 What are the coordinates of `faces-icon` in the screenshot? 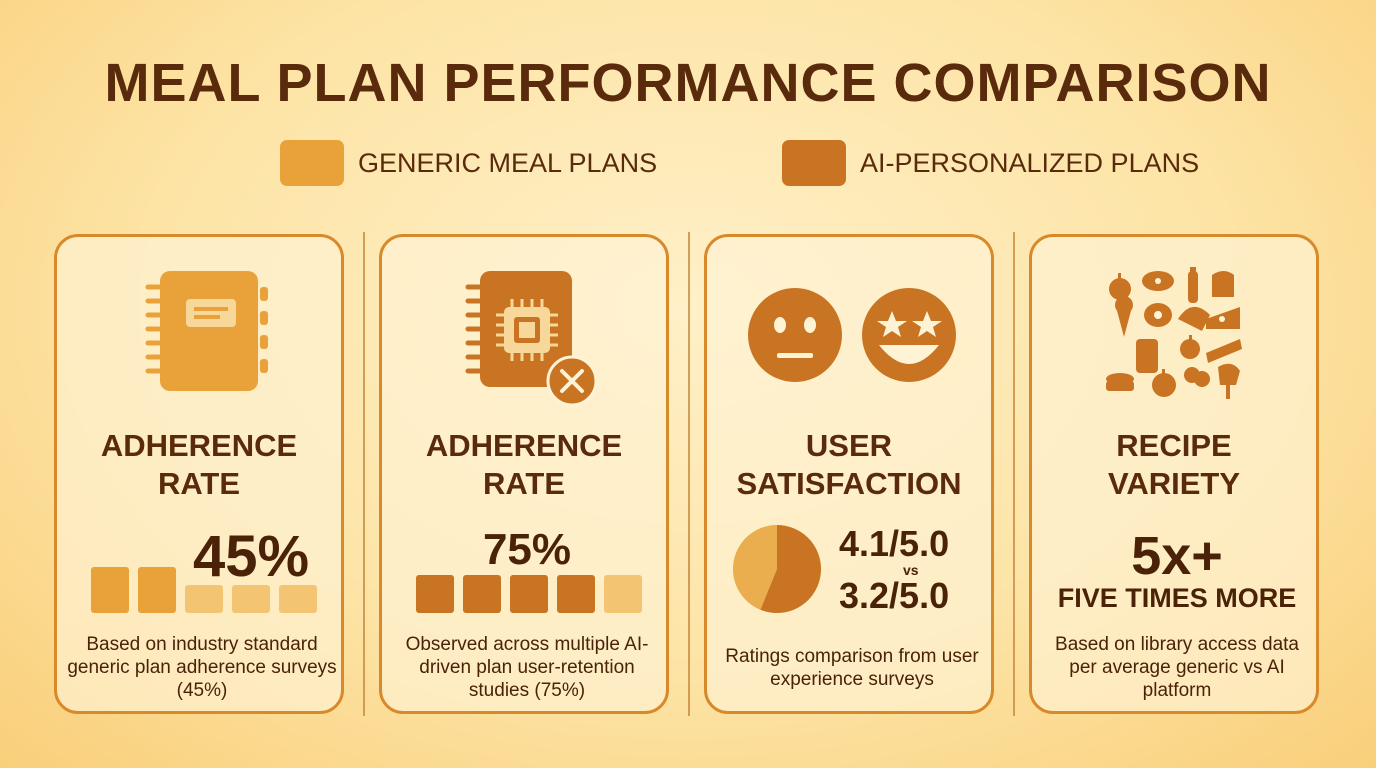 It's located at (853, 339).